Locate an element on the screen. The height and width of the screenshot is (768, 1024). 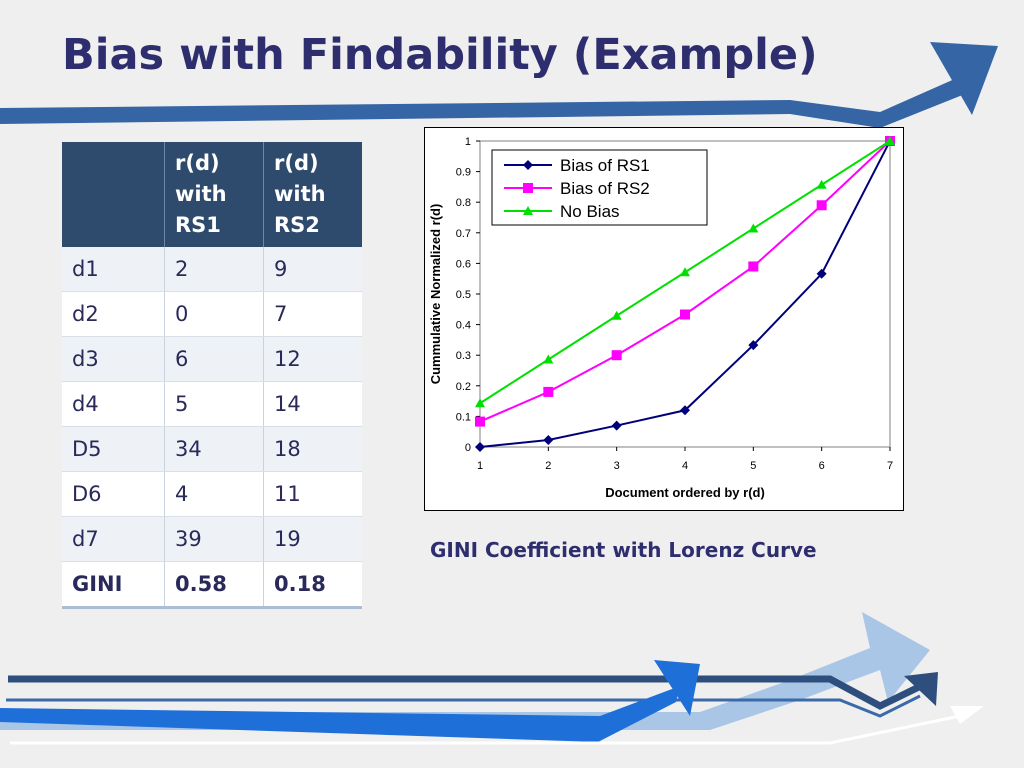
rs1-cell: 2 is located at coordinates (214, 269).